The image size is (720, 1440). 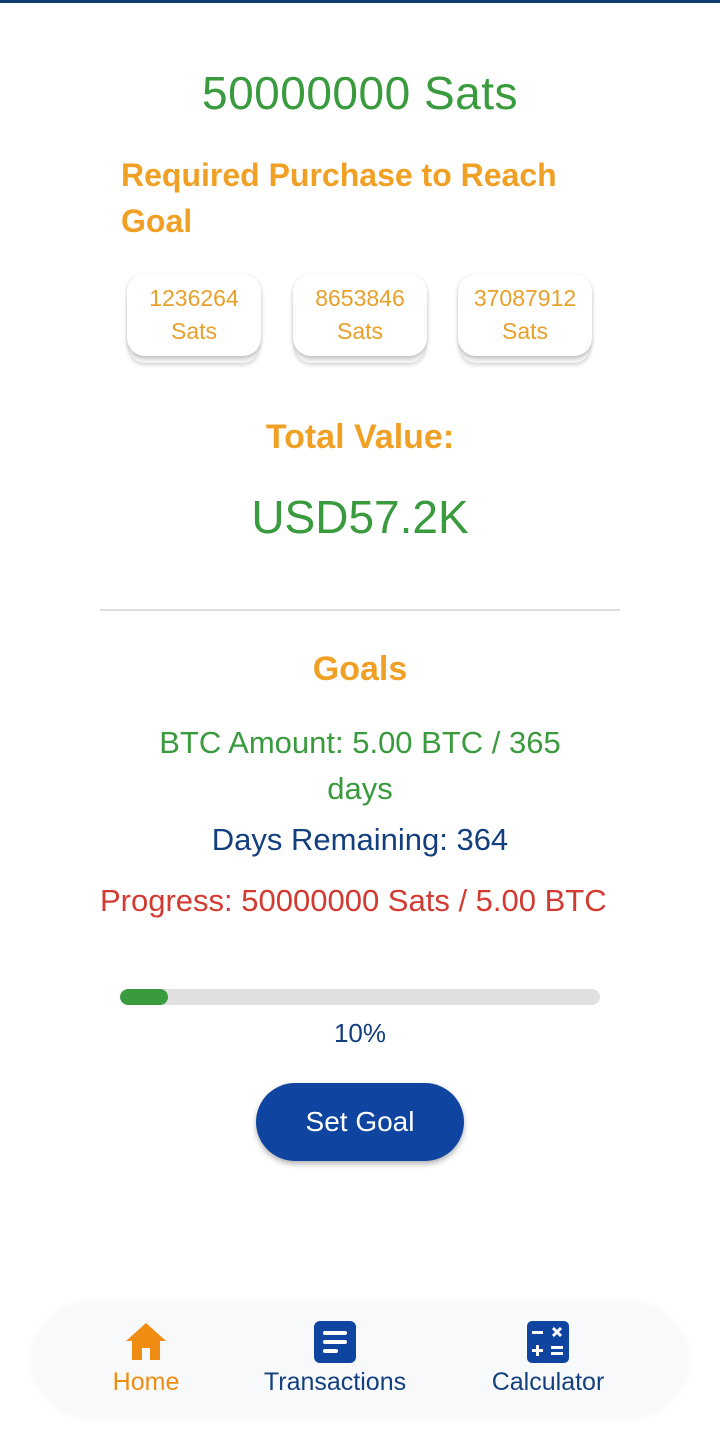 I want to click on purchase-option-amount: 1236264, so click(x=194, y=298).